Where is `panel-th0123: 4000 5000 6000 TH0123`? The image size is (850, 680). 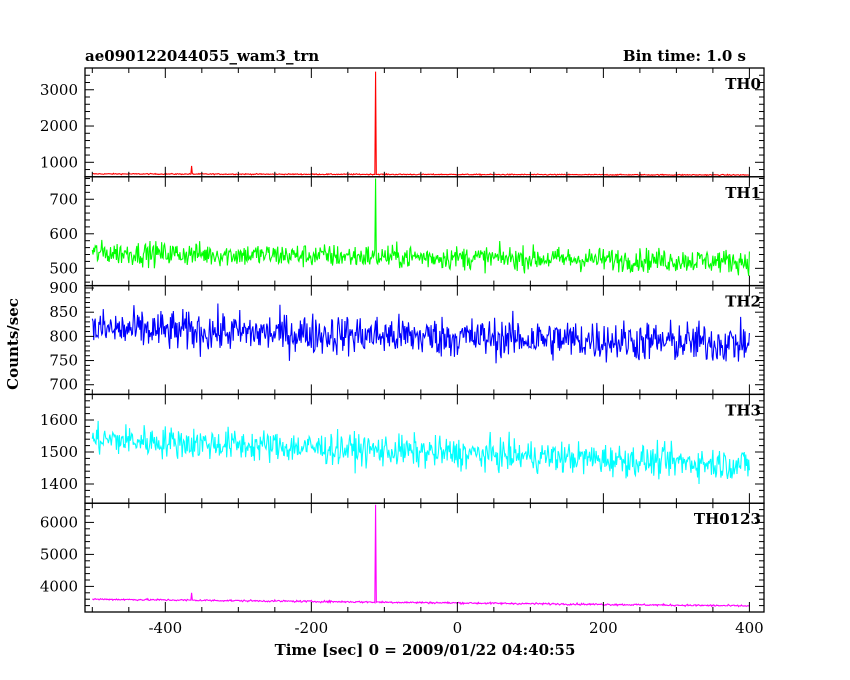
panel-th0123: 4000 5000 6000 TH0123 is located at coordinates (402, 557).